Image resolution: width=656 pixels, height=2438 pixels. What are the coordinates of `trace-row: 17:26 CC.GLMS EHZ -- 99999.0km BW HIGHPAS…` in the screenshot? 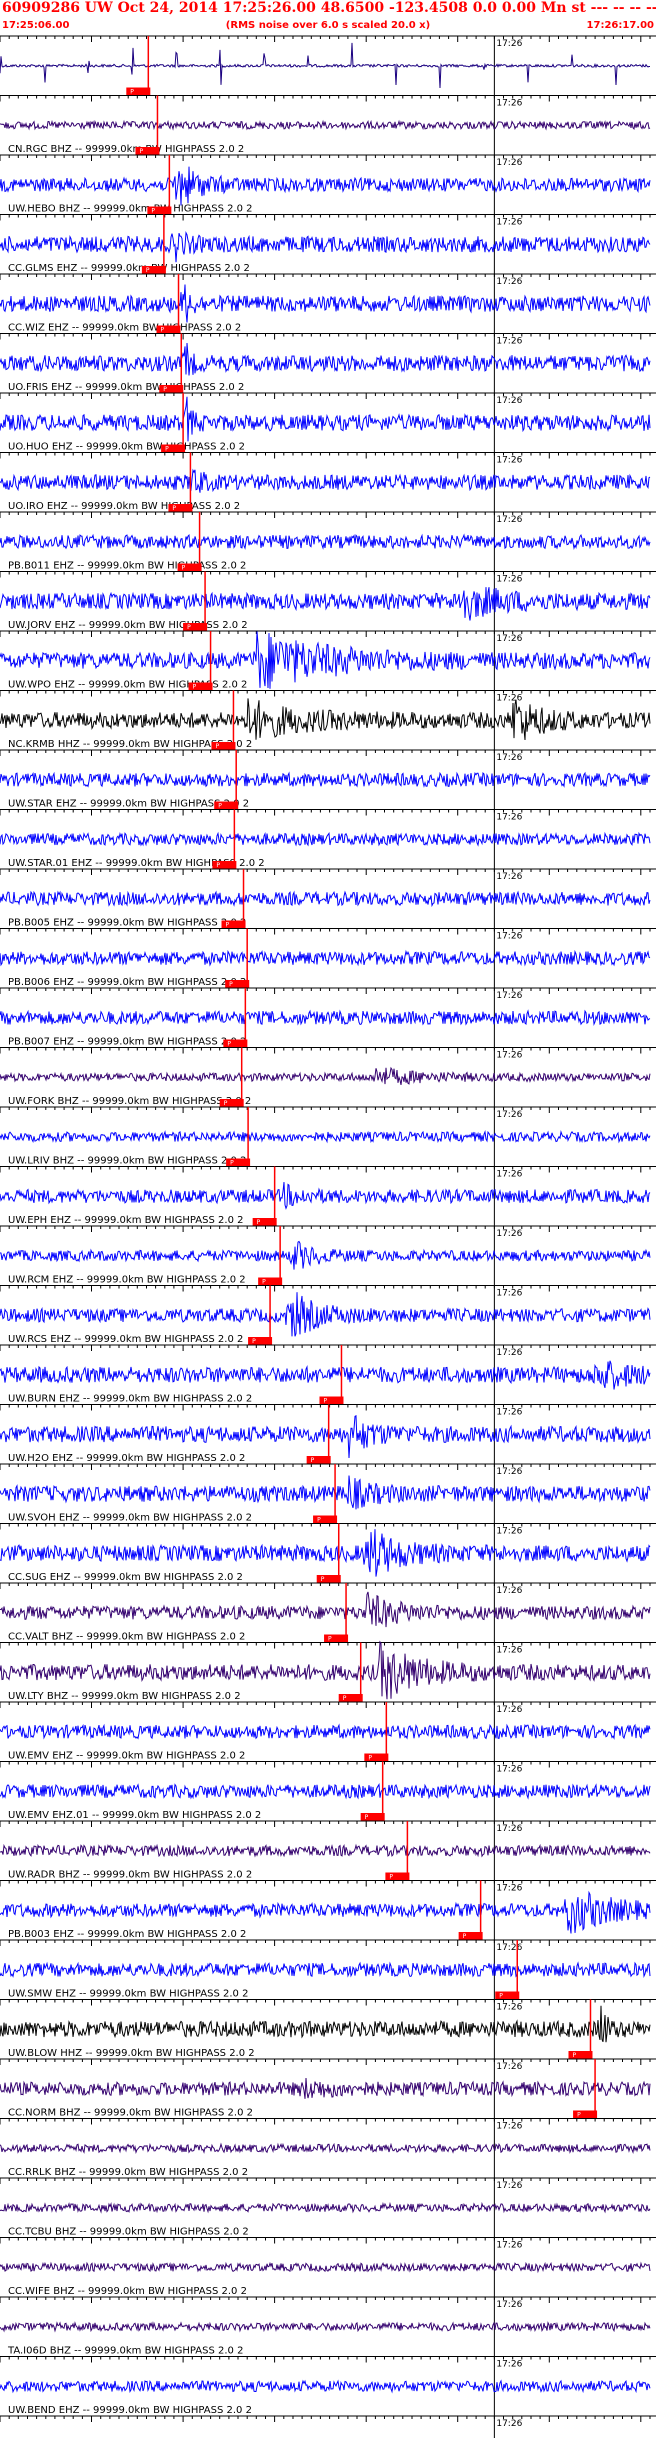 It's located at (328, 244).